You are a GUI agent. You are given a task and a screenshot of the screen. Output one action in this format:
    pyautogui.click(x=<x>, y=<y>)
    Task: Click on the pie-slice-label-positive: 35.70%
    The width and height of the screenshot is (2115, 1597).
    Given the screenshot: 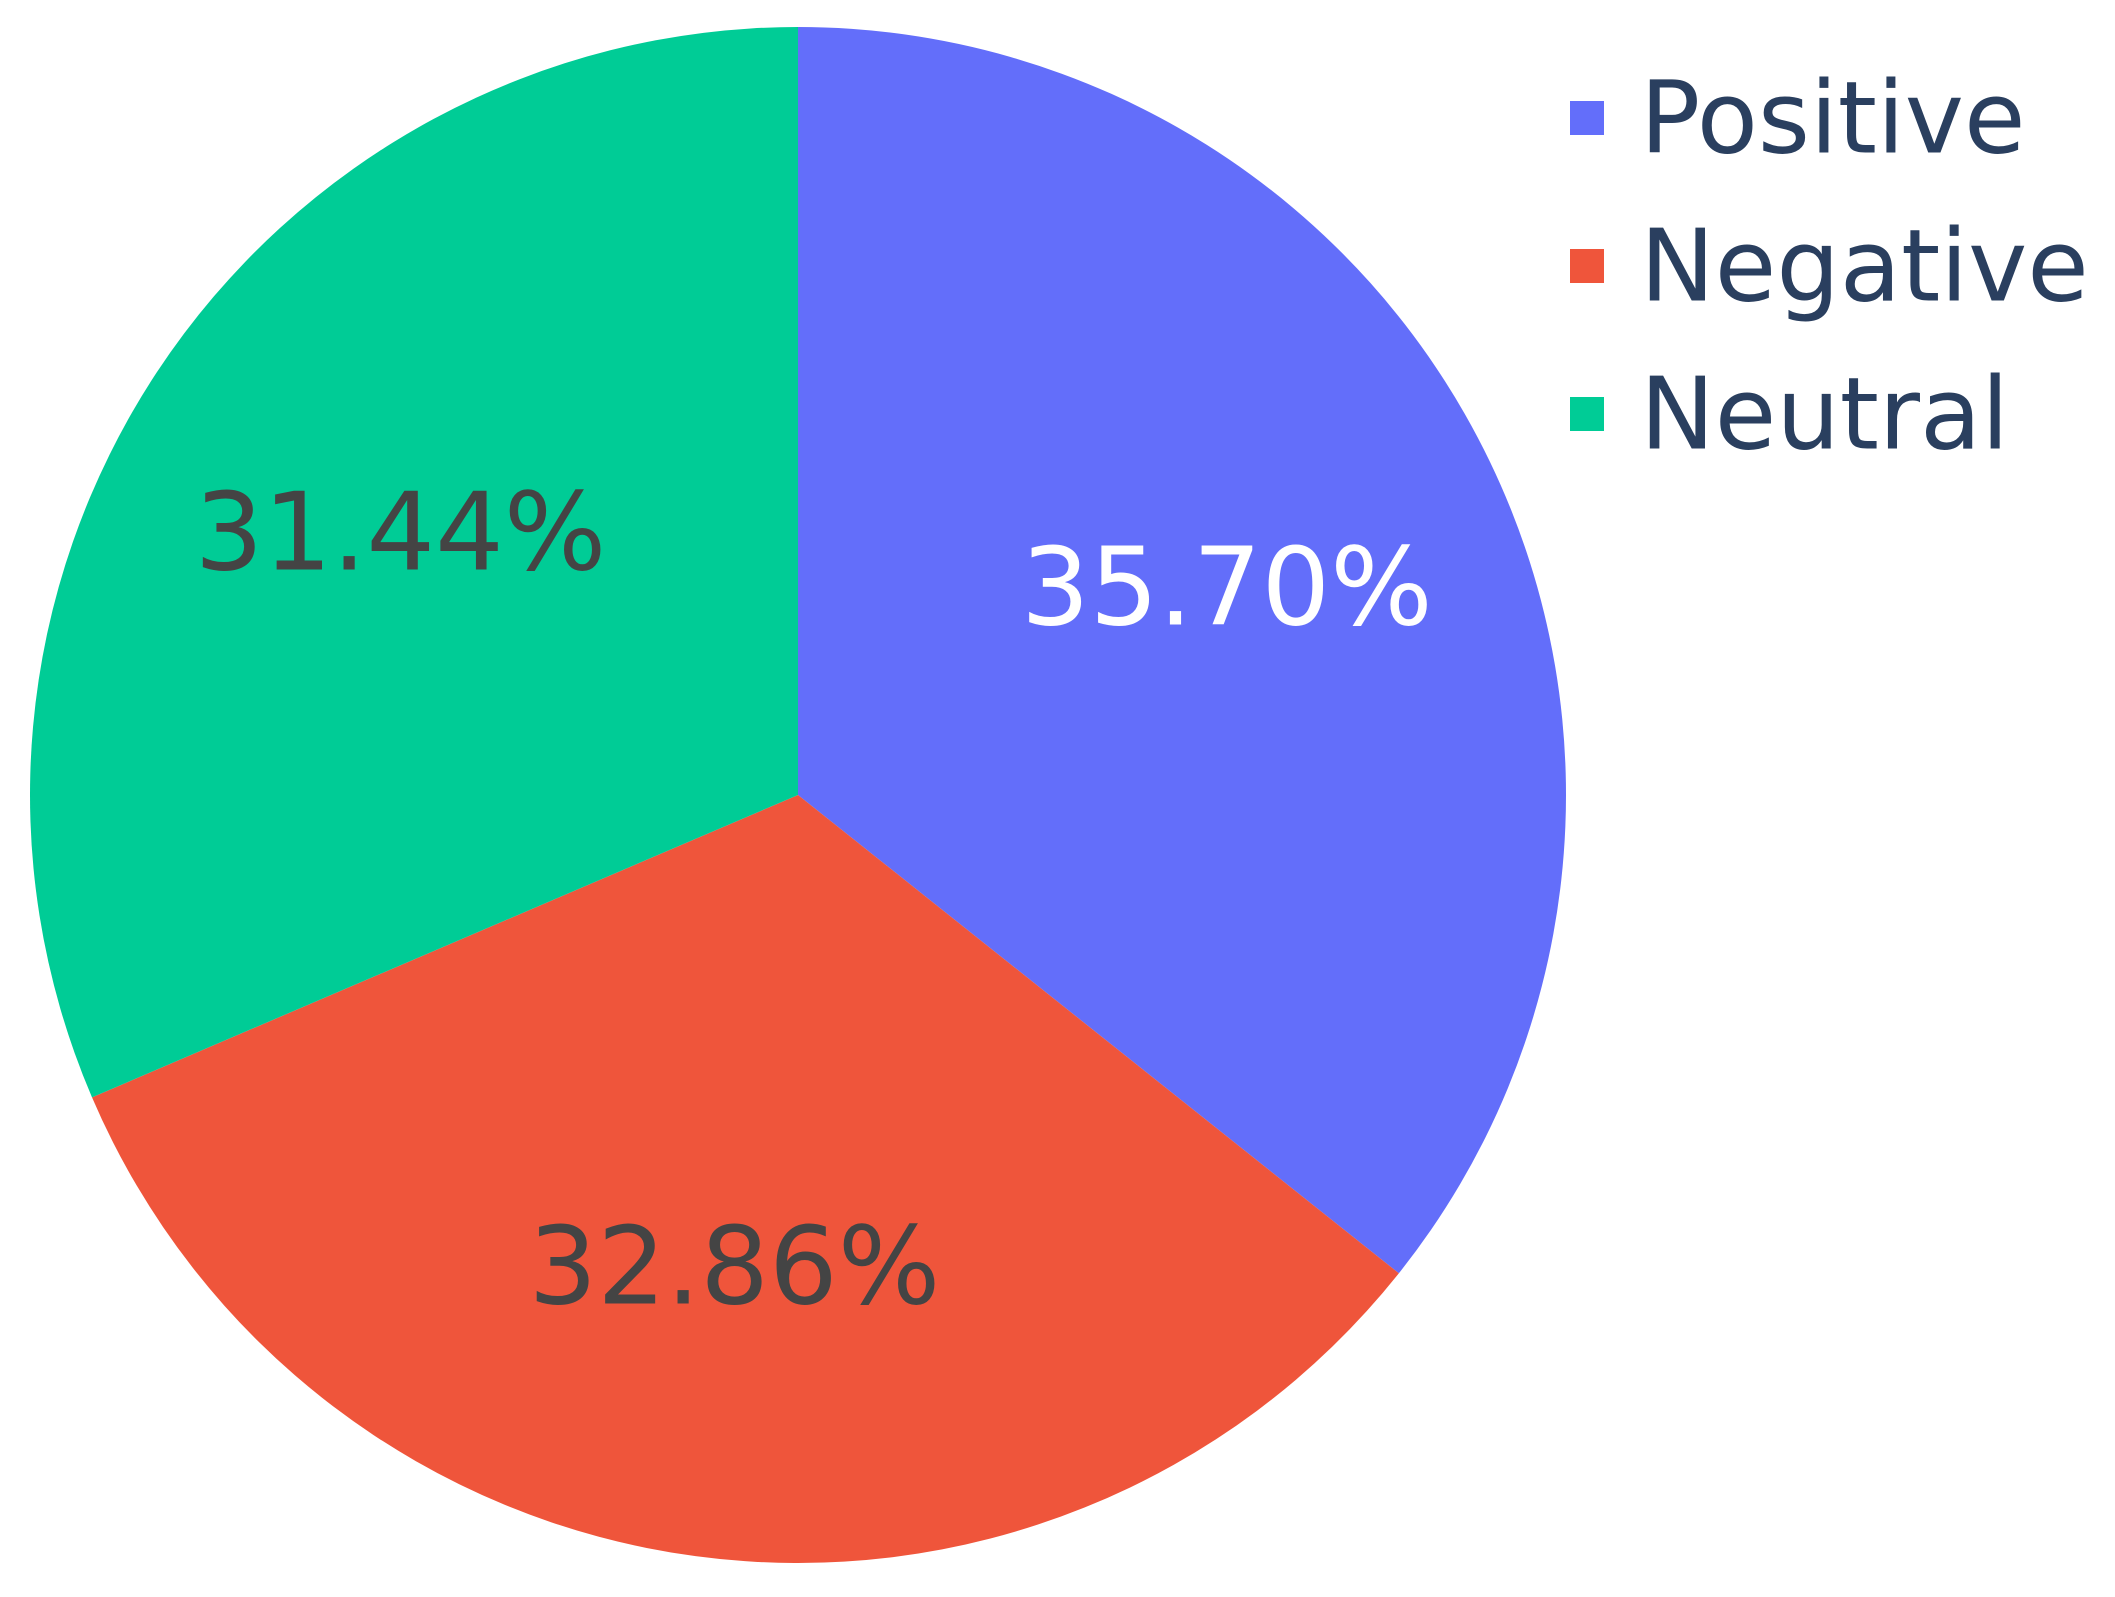 What is the action you would take?
    pyautogui.click(x=1227, y=588)
    